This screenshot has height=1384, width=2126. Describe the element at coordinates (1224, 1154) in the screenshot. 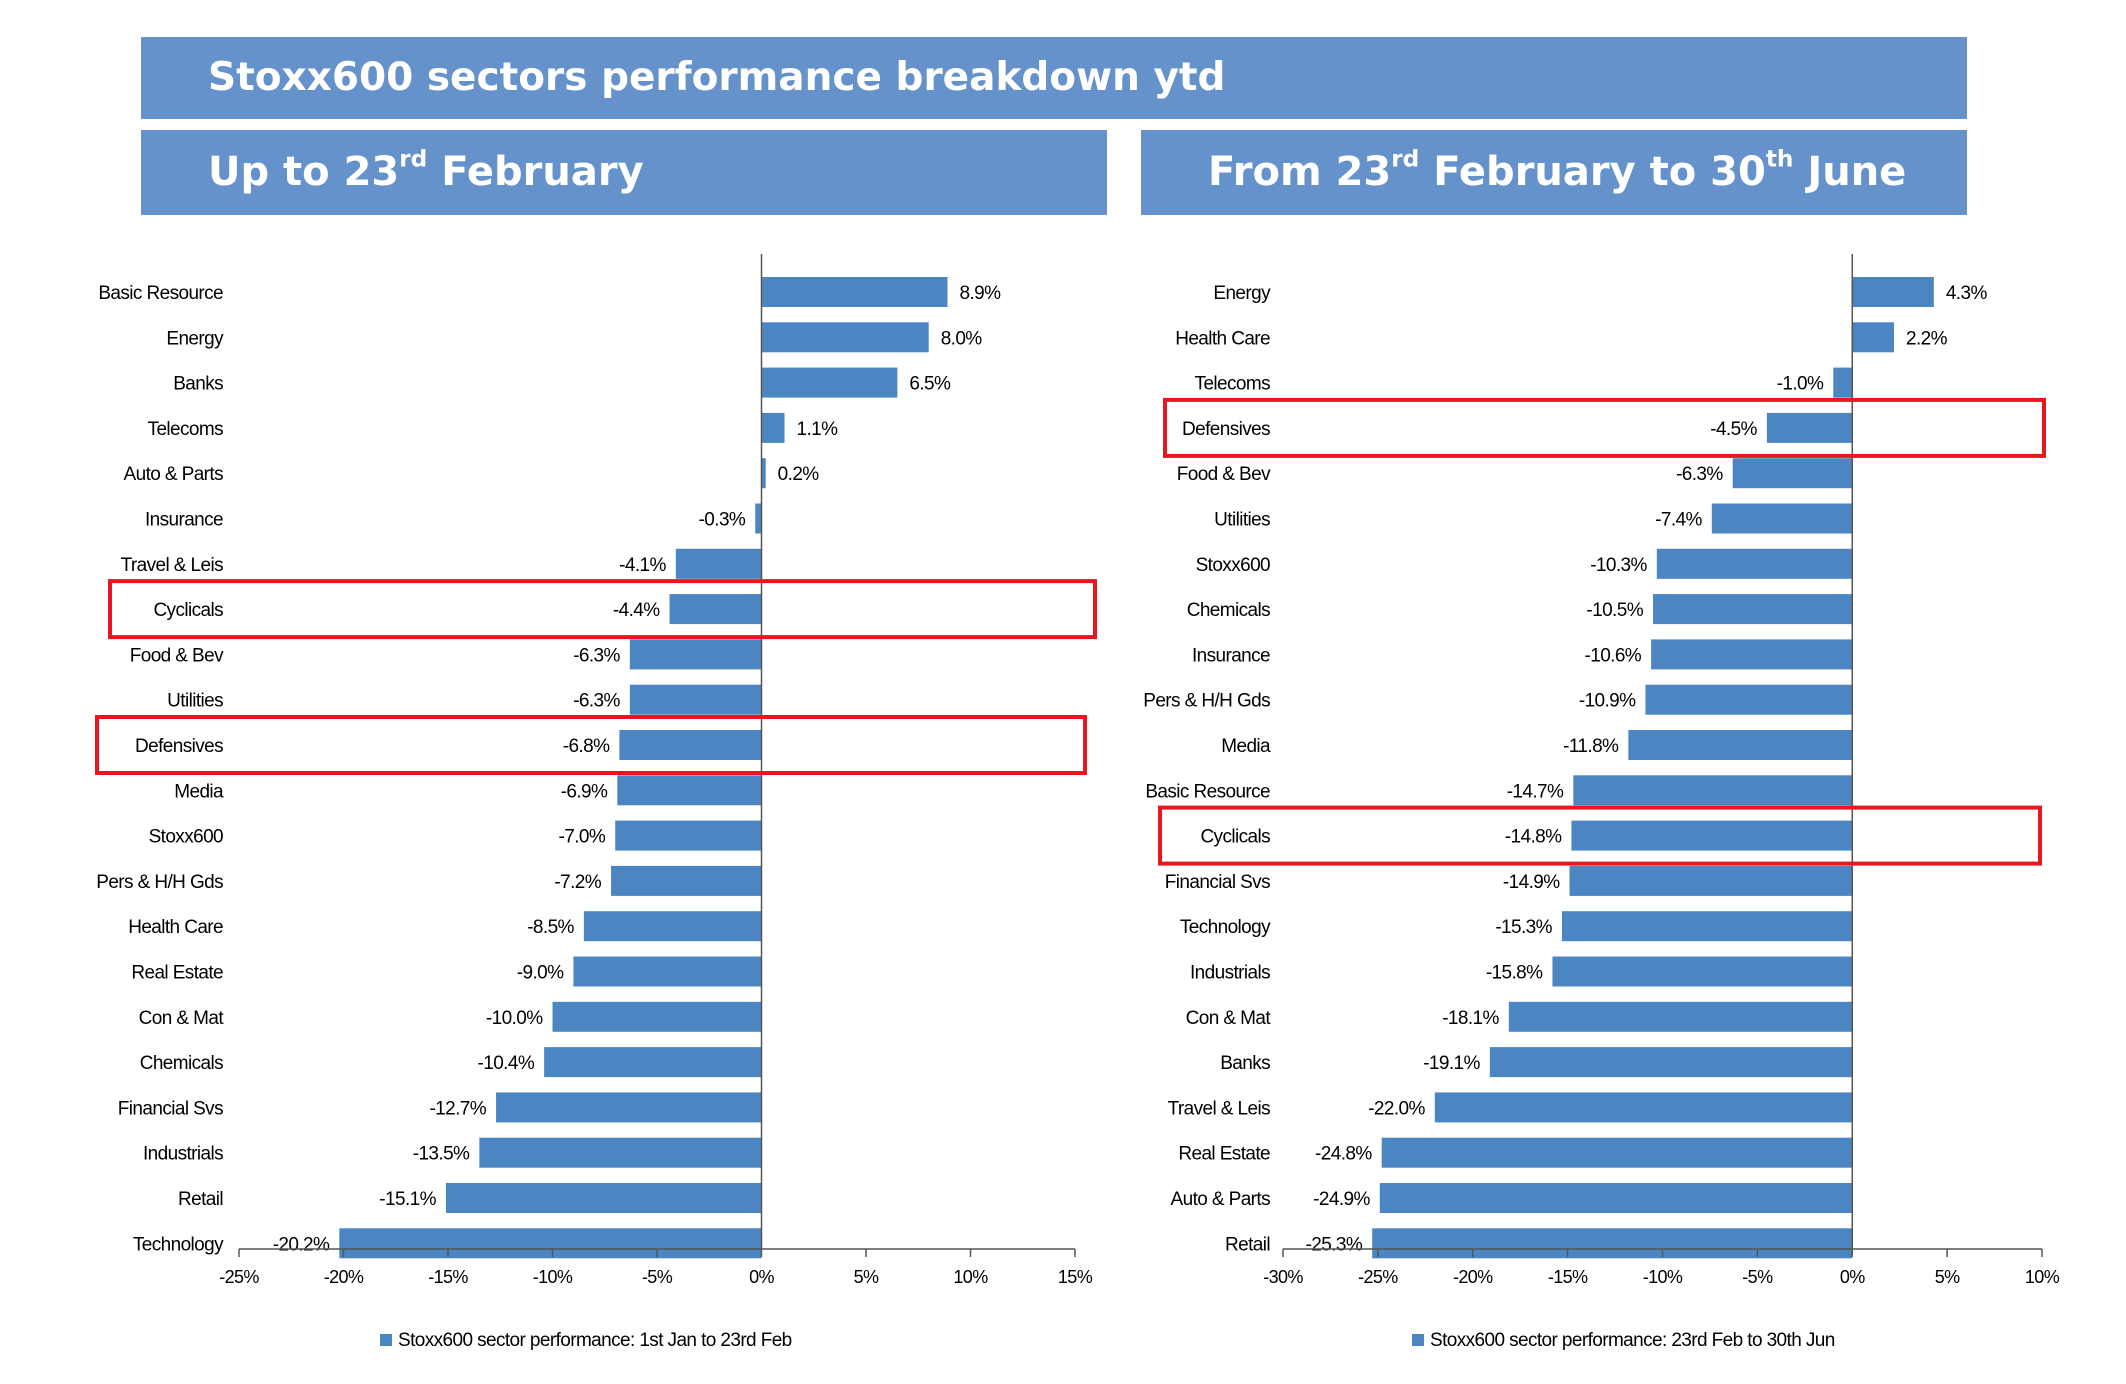

I see `right-category-label: Real Estate` at that location.